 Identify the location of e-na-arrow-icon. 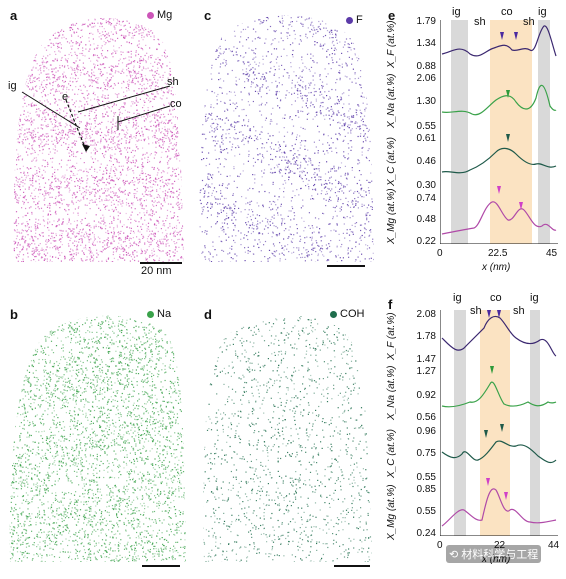
(508, 94).